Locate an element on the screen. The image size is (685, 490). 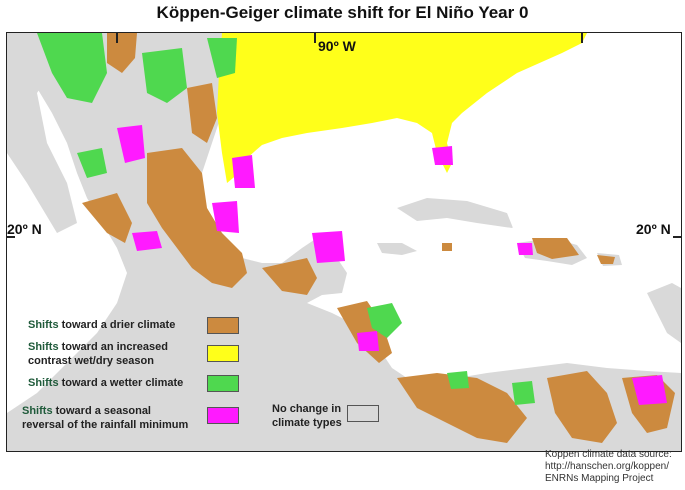
legend-label: toward a wetter climate is located at coordinates (121, 383).